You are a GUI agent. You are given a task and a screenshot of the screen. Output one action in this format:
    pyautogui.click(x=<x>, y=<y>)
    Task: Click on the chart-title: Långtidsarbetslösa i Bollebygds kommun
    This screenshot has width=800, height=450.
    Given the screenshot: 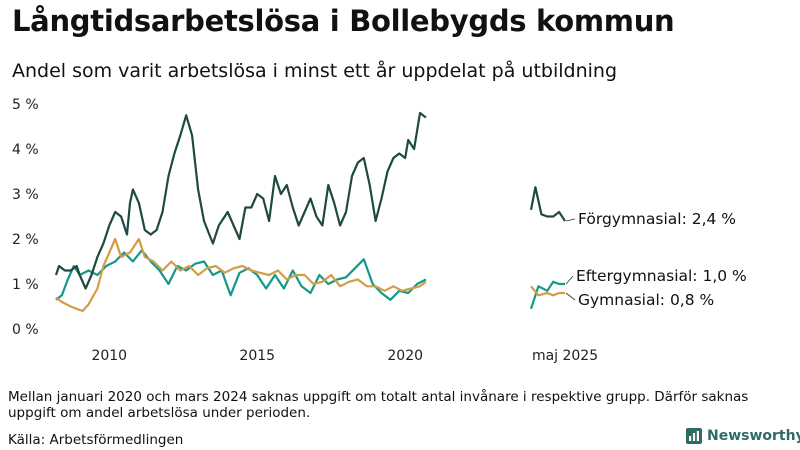 What is the action you would take?
    pyautogui.click(x=343, y=21)
    